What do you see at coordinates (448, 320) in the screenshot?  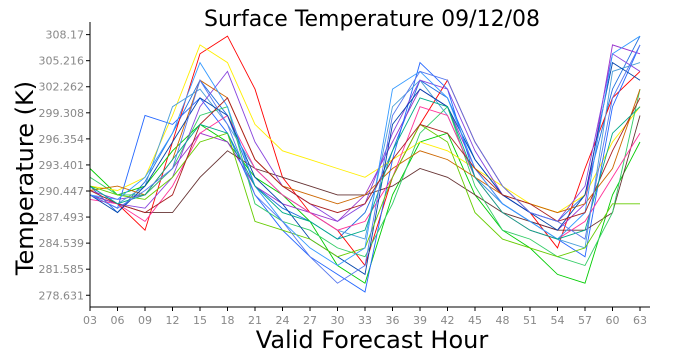 I see `x-tick-label: 42` at bounding box center [448, 320].